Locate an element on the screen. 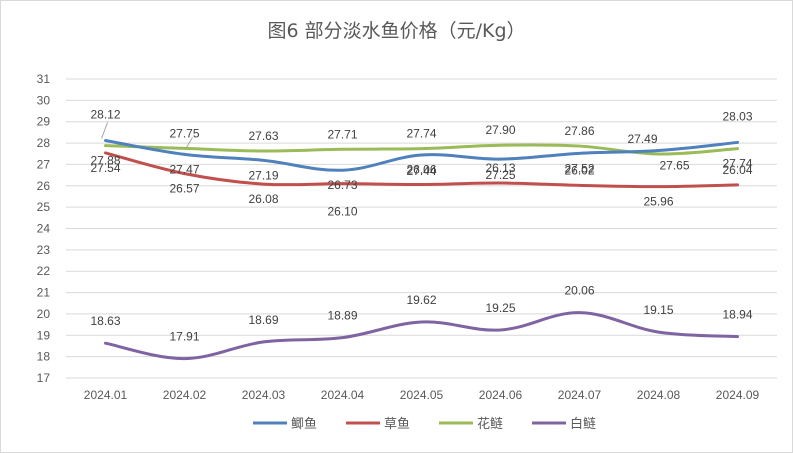 This screenshot has width=793, height=453. data-label: 27.52 is located at coordinates (579, 168).